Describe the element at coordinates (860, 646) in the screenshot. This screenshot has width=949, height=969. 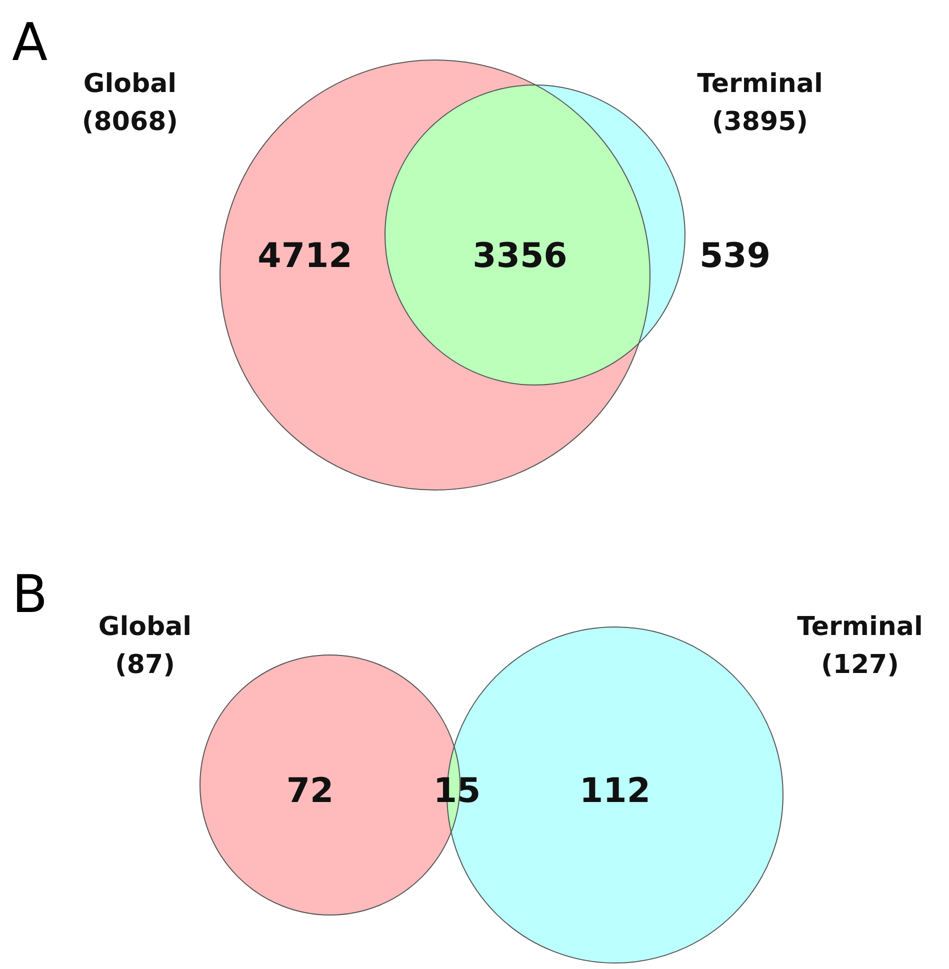
I see `text: Terminal (127)` at that location.